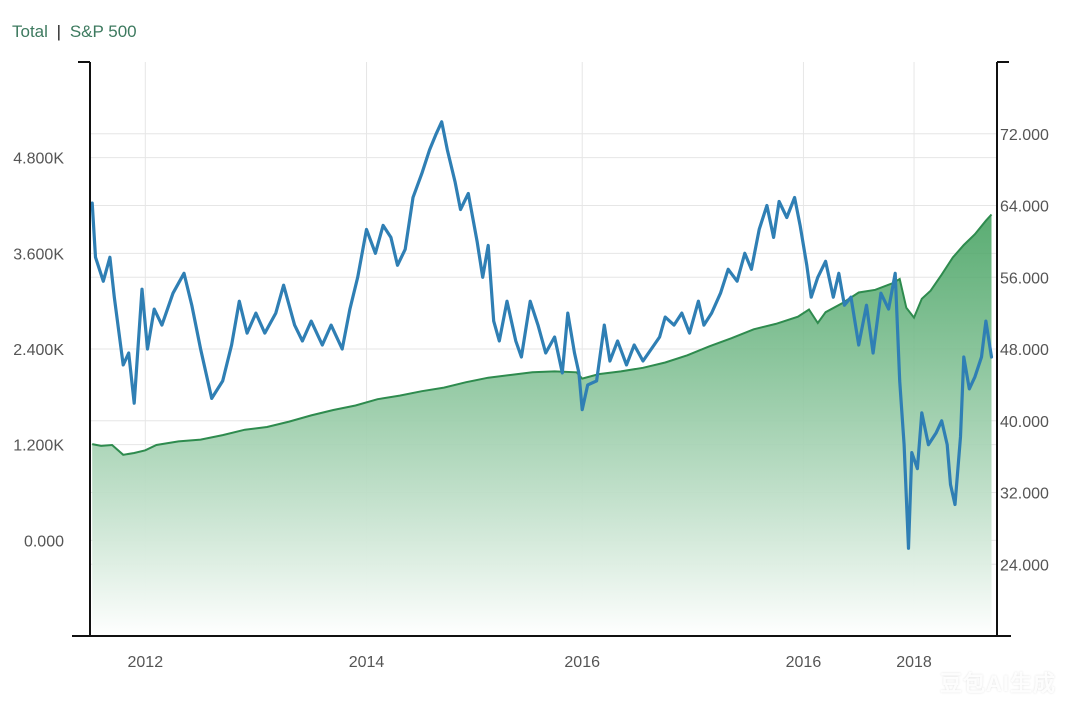 The height and width of the screenshot is (720, 1080). I want to click on y-right-tick-label: 56.000, so click(1024, 278).